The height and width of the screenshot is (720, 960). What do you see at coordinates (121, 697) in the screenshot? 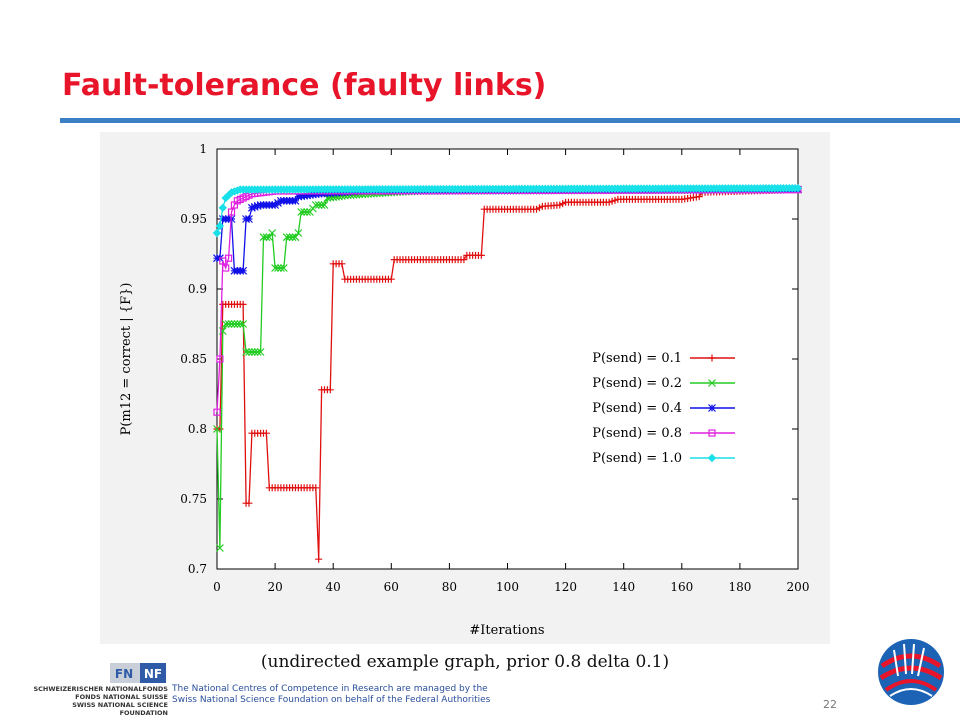
I see `foundation-name-fr: Fonds national suisse` at bounding box center [121, 697].